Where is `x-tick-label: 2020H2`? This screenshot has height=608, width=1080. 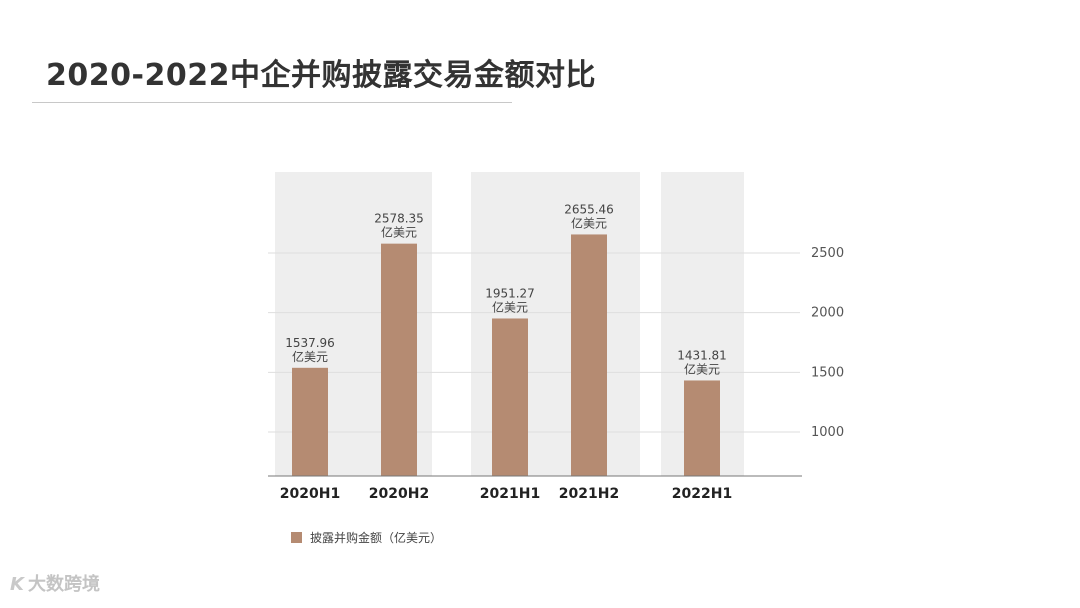 x-tick-label: 2020H2 is located at coordinates (399, 494).